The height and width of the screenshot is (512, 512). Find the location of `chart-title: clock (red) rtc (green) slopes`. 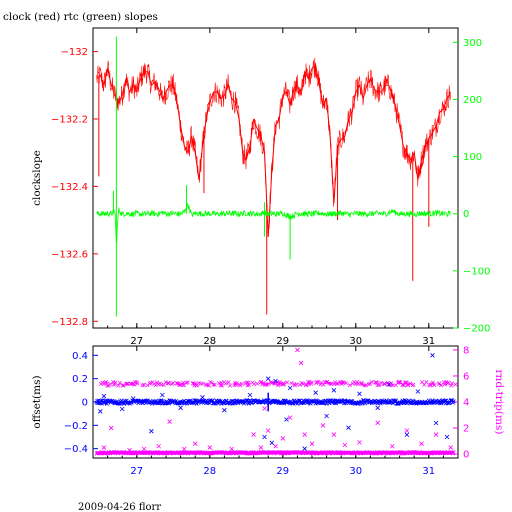

chart-title: clock (red) rtc (green) slopes is located at coordinates (80, 17).